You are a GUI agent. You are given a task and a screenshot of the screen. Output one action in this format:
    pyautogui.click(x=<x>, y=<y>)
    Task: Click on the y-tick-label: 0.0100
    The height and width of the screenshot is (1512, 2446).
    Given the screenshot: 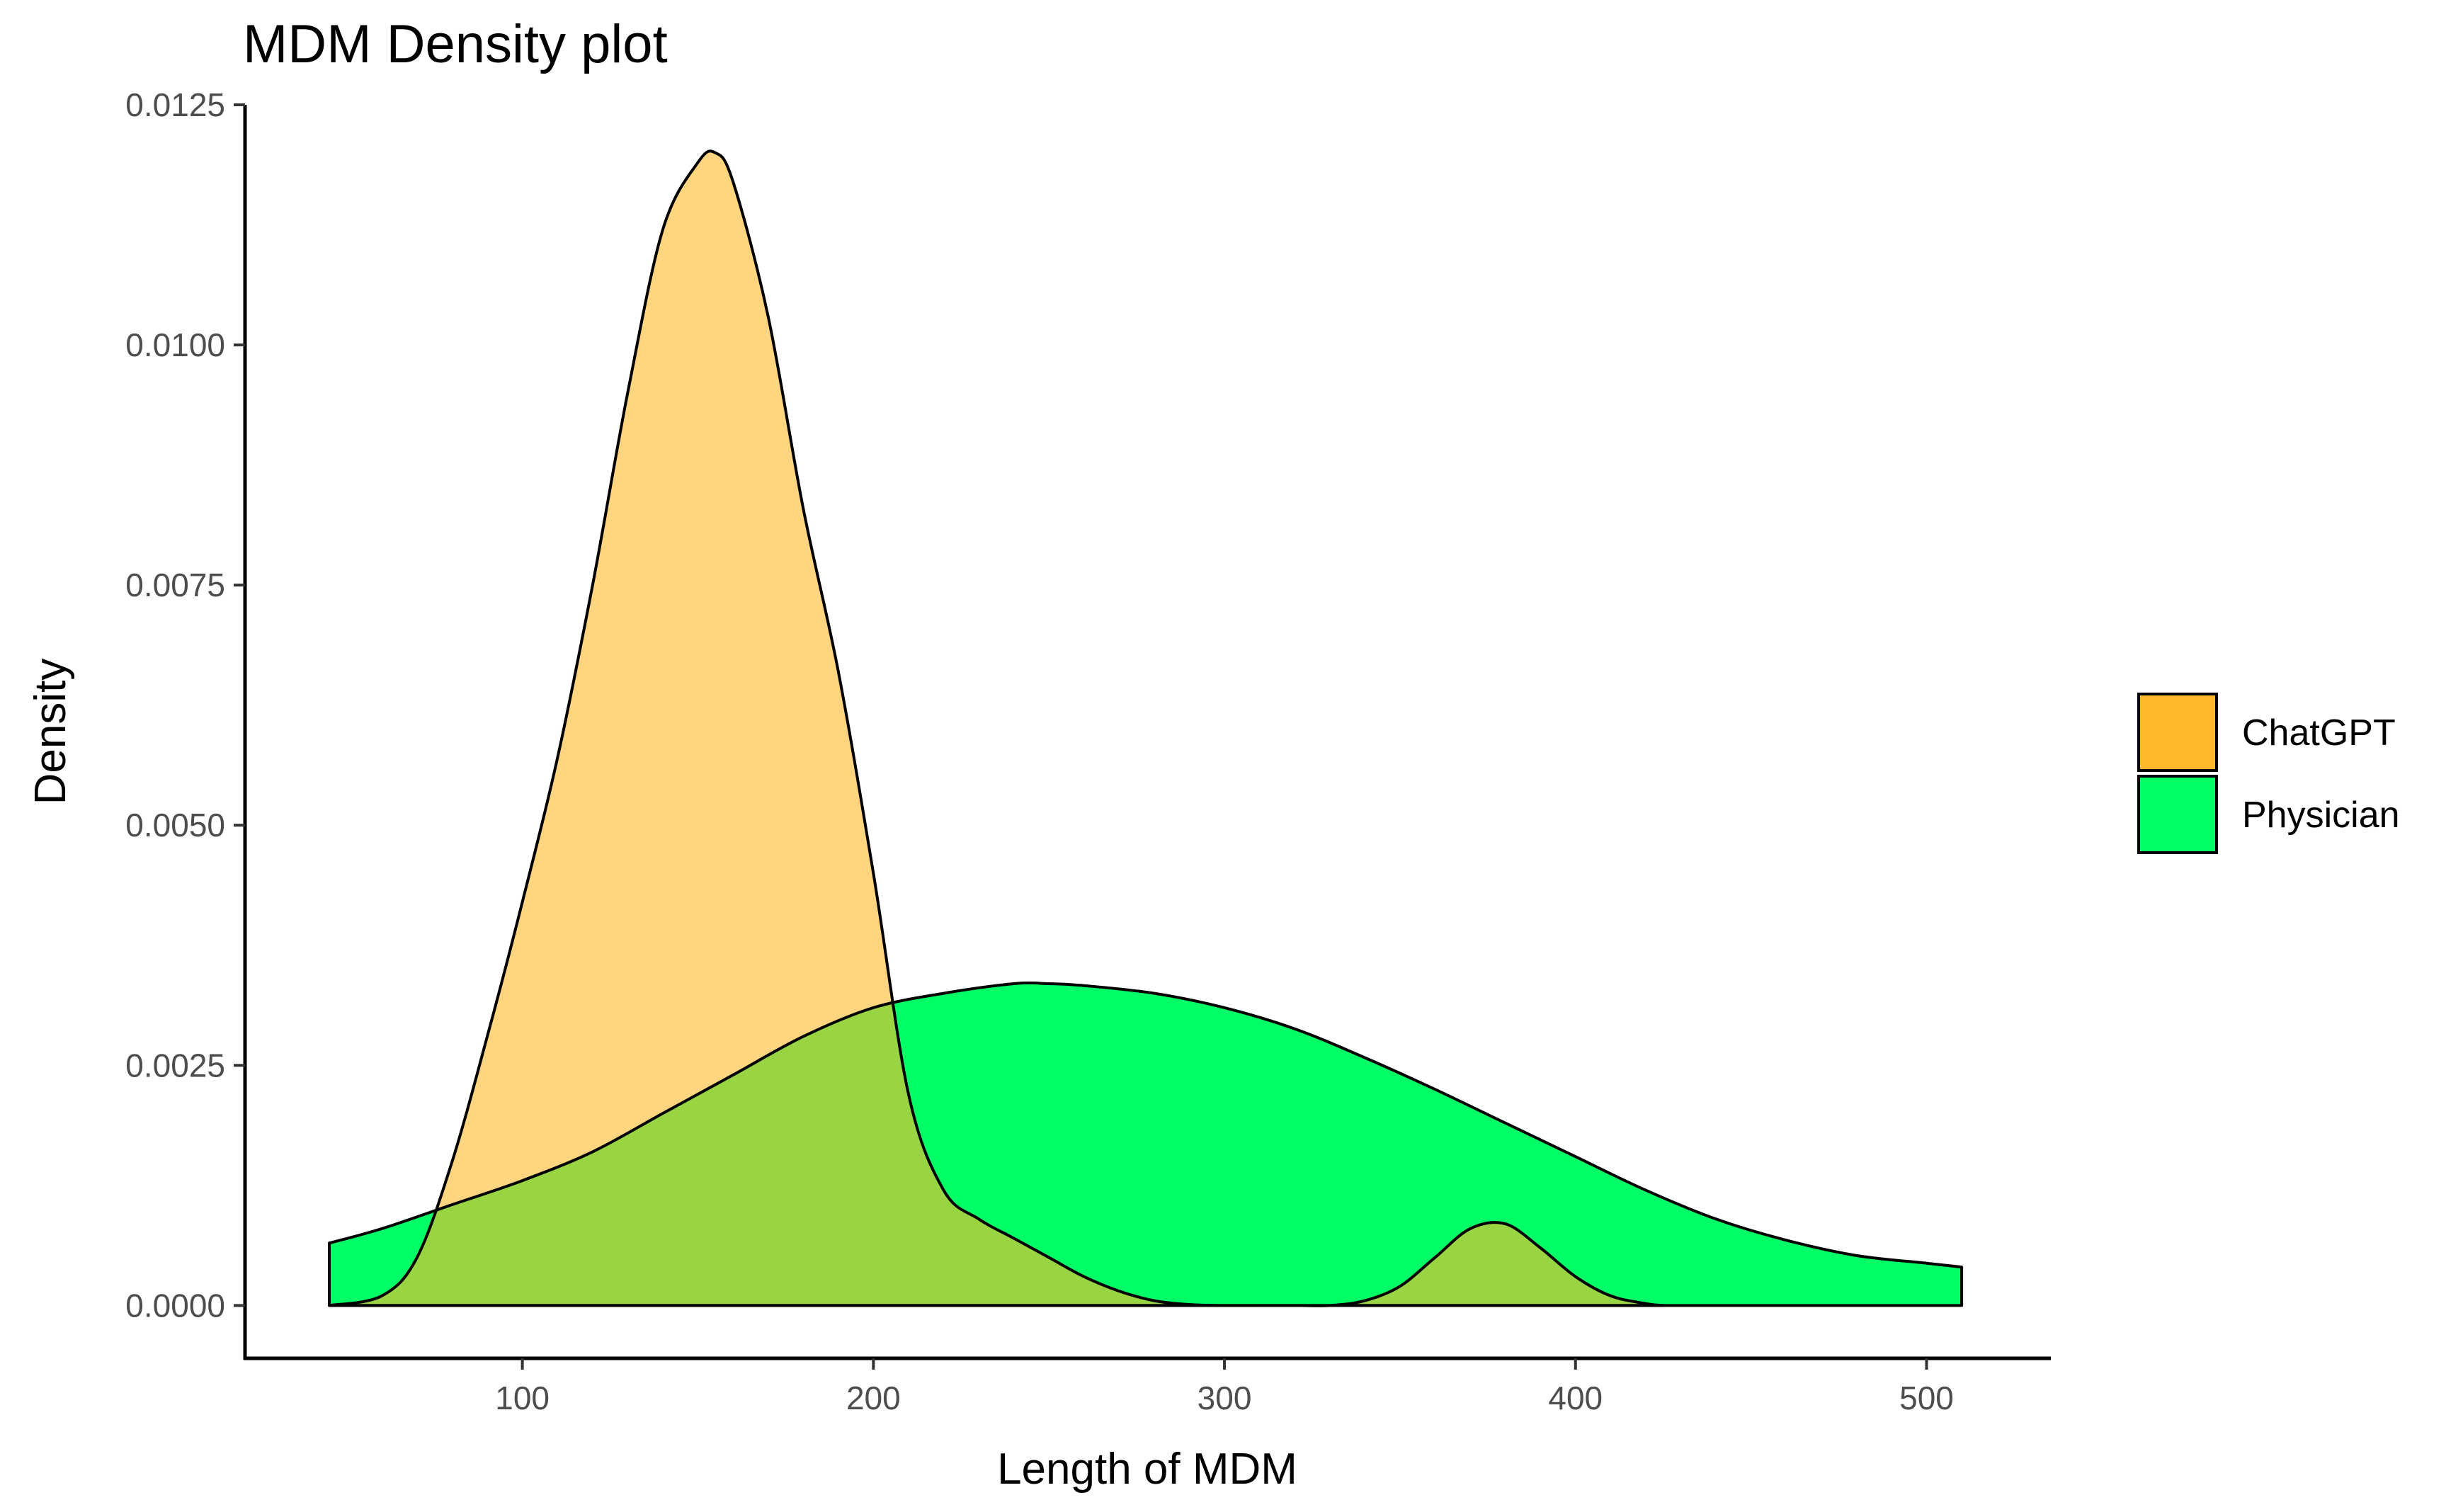 What is the action you would take?
    pyautogui.click(x=175, y=344)
    